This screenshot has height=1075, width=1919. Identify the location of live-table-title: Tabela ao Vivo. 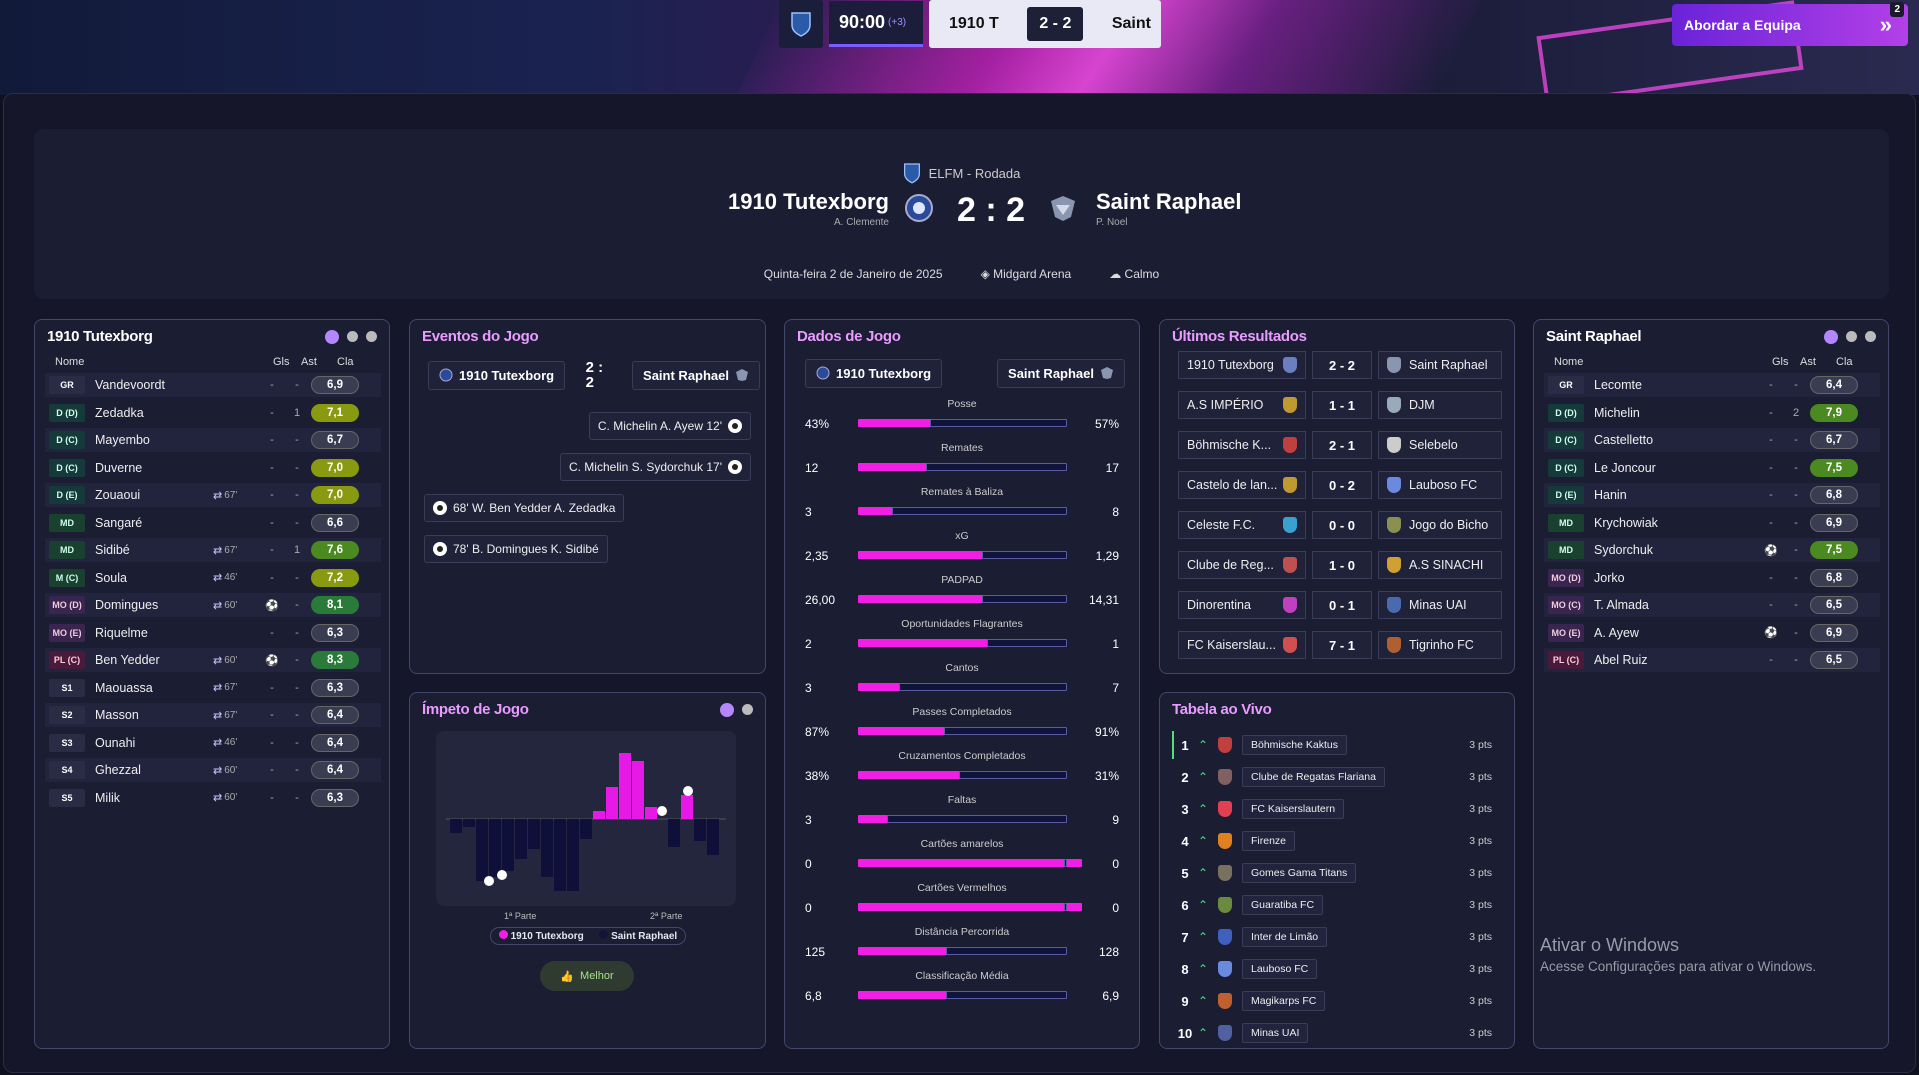
(1222, 709).